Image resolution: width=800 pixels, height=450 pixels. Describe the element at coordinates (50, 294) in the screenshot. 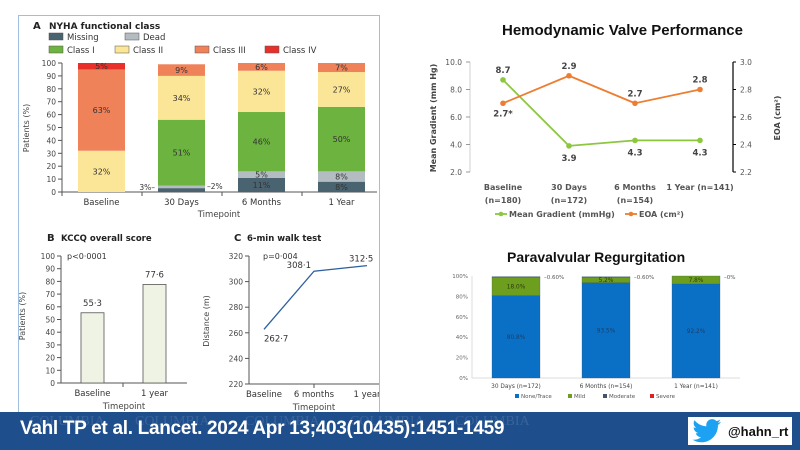

I see `kccq-y-tick-label: 70` at that location.